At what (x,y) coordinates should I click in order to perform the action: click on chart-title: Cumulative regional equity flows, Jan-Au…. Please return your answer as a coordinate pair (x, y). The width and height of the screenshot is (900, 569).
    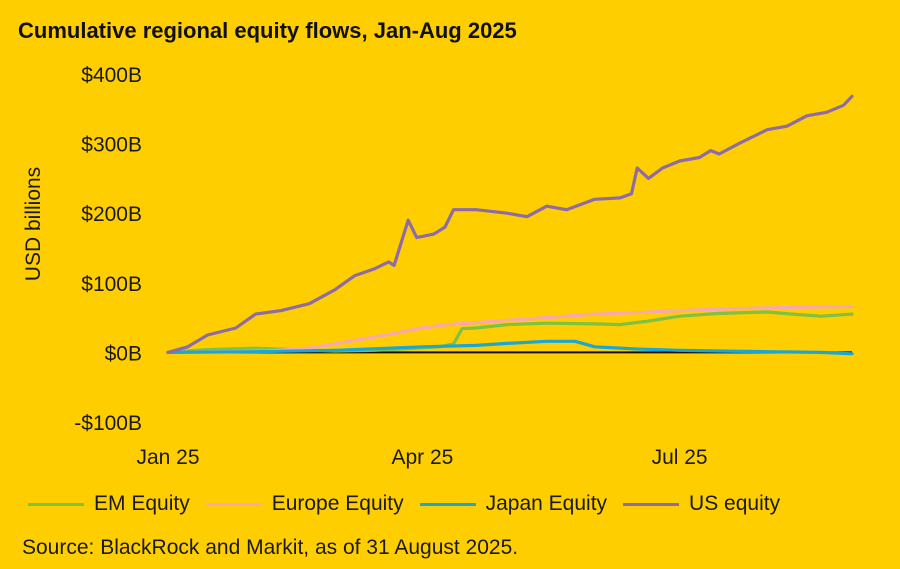
    Looking at the image, I should click on (267, 30).